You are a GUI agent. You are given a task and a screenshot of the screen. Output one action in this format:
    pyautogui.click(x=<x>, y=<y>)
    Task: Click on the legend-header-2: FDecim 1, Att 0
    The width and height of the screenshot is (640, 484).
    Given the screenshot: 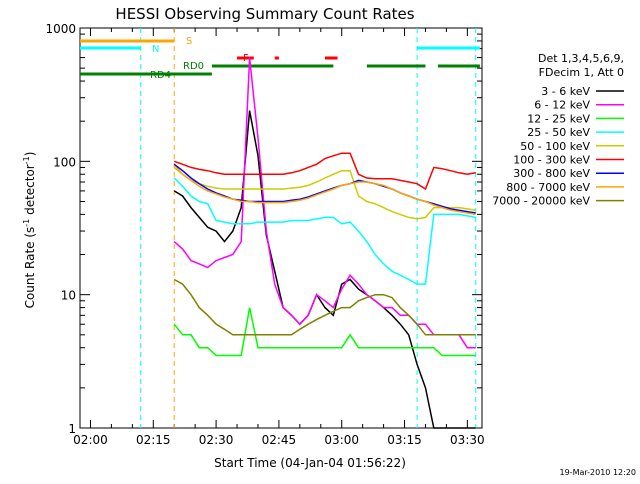 What is the action you would take?
    pyautogui.click(x=581, y=72)
    